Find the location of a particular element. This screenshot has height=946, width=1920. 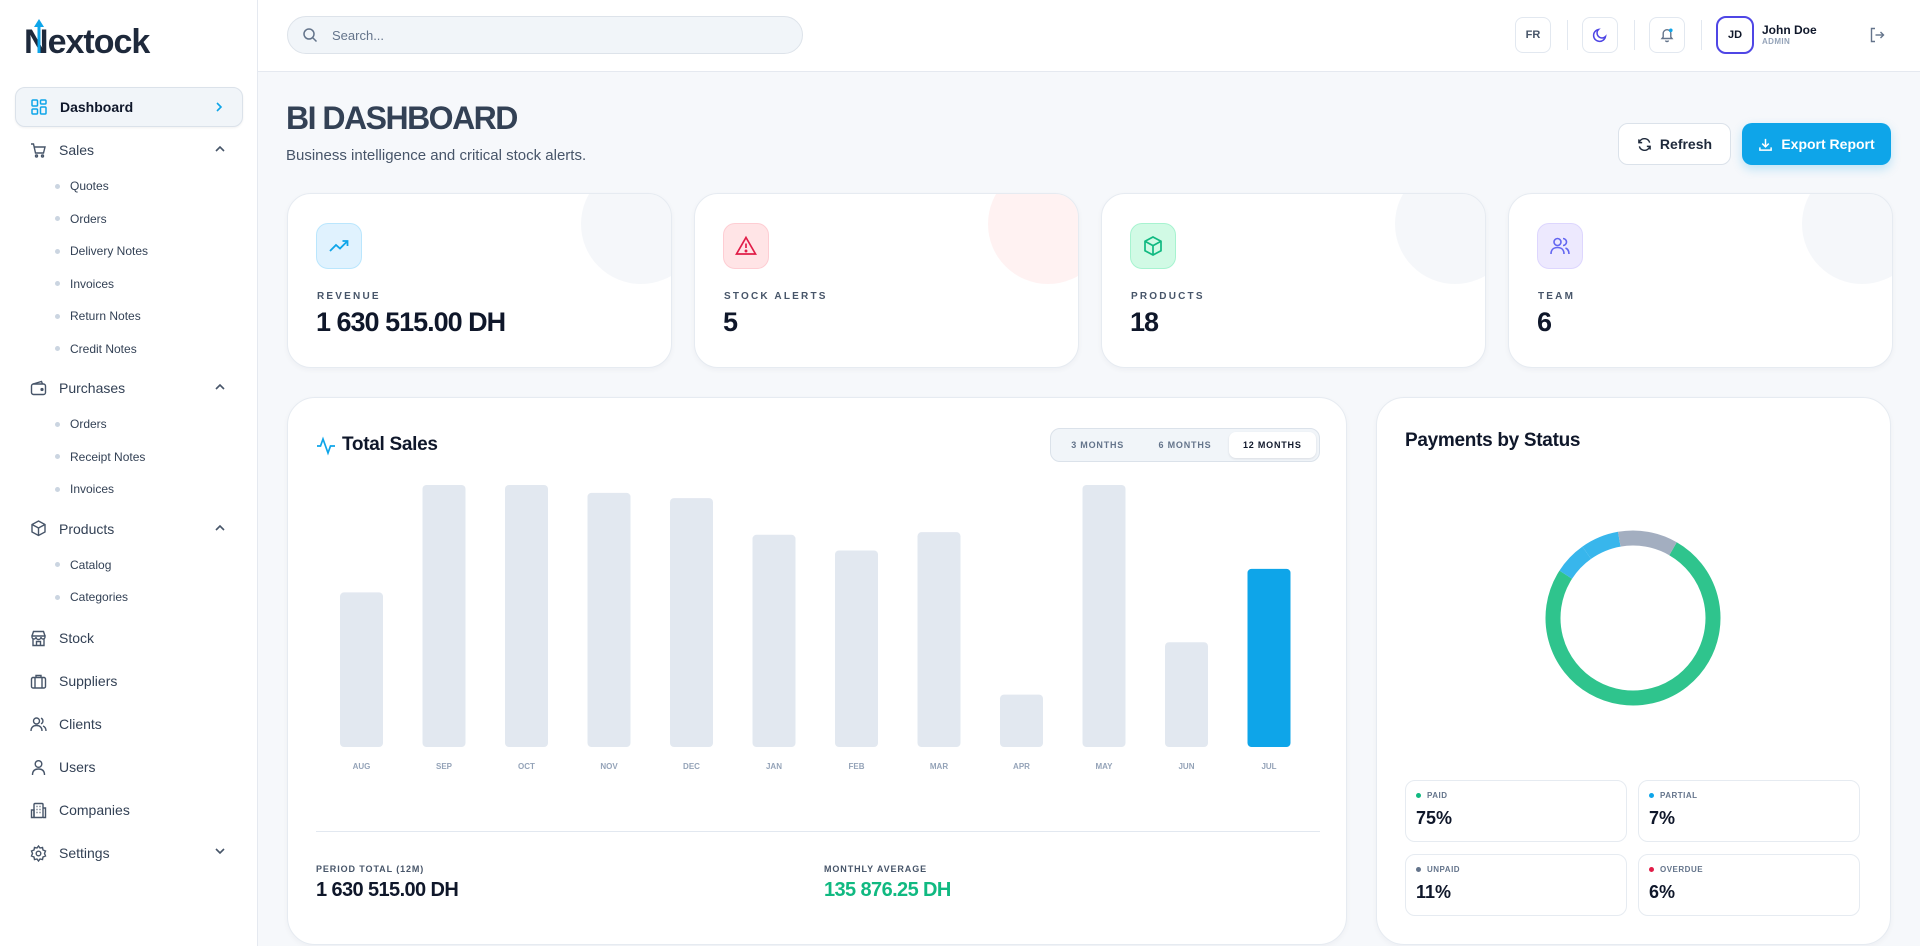

status-value: 75% is located at coordinates (1434, 818).